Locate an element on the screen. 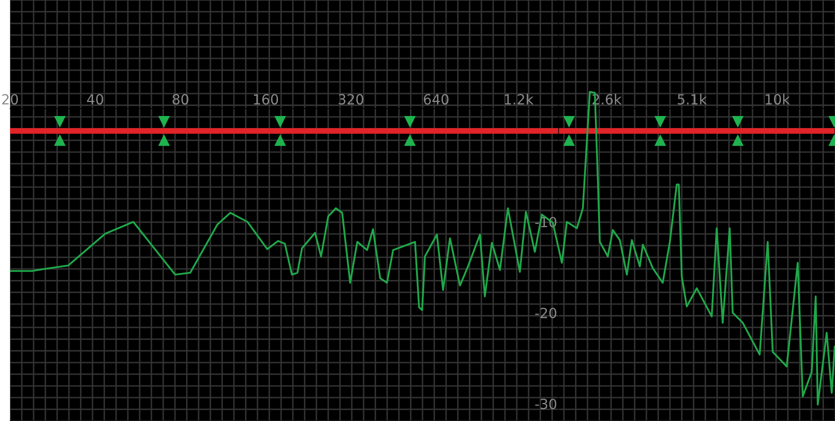 This screenshot has width=835, height=421. x-tick-label: 640 is located at coordinates (436, 99).